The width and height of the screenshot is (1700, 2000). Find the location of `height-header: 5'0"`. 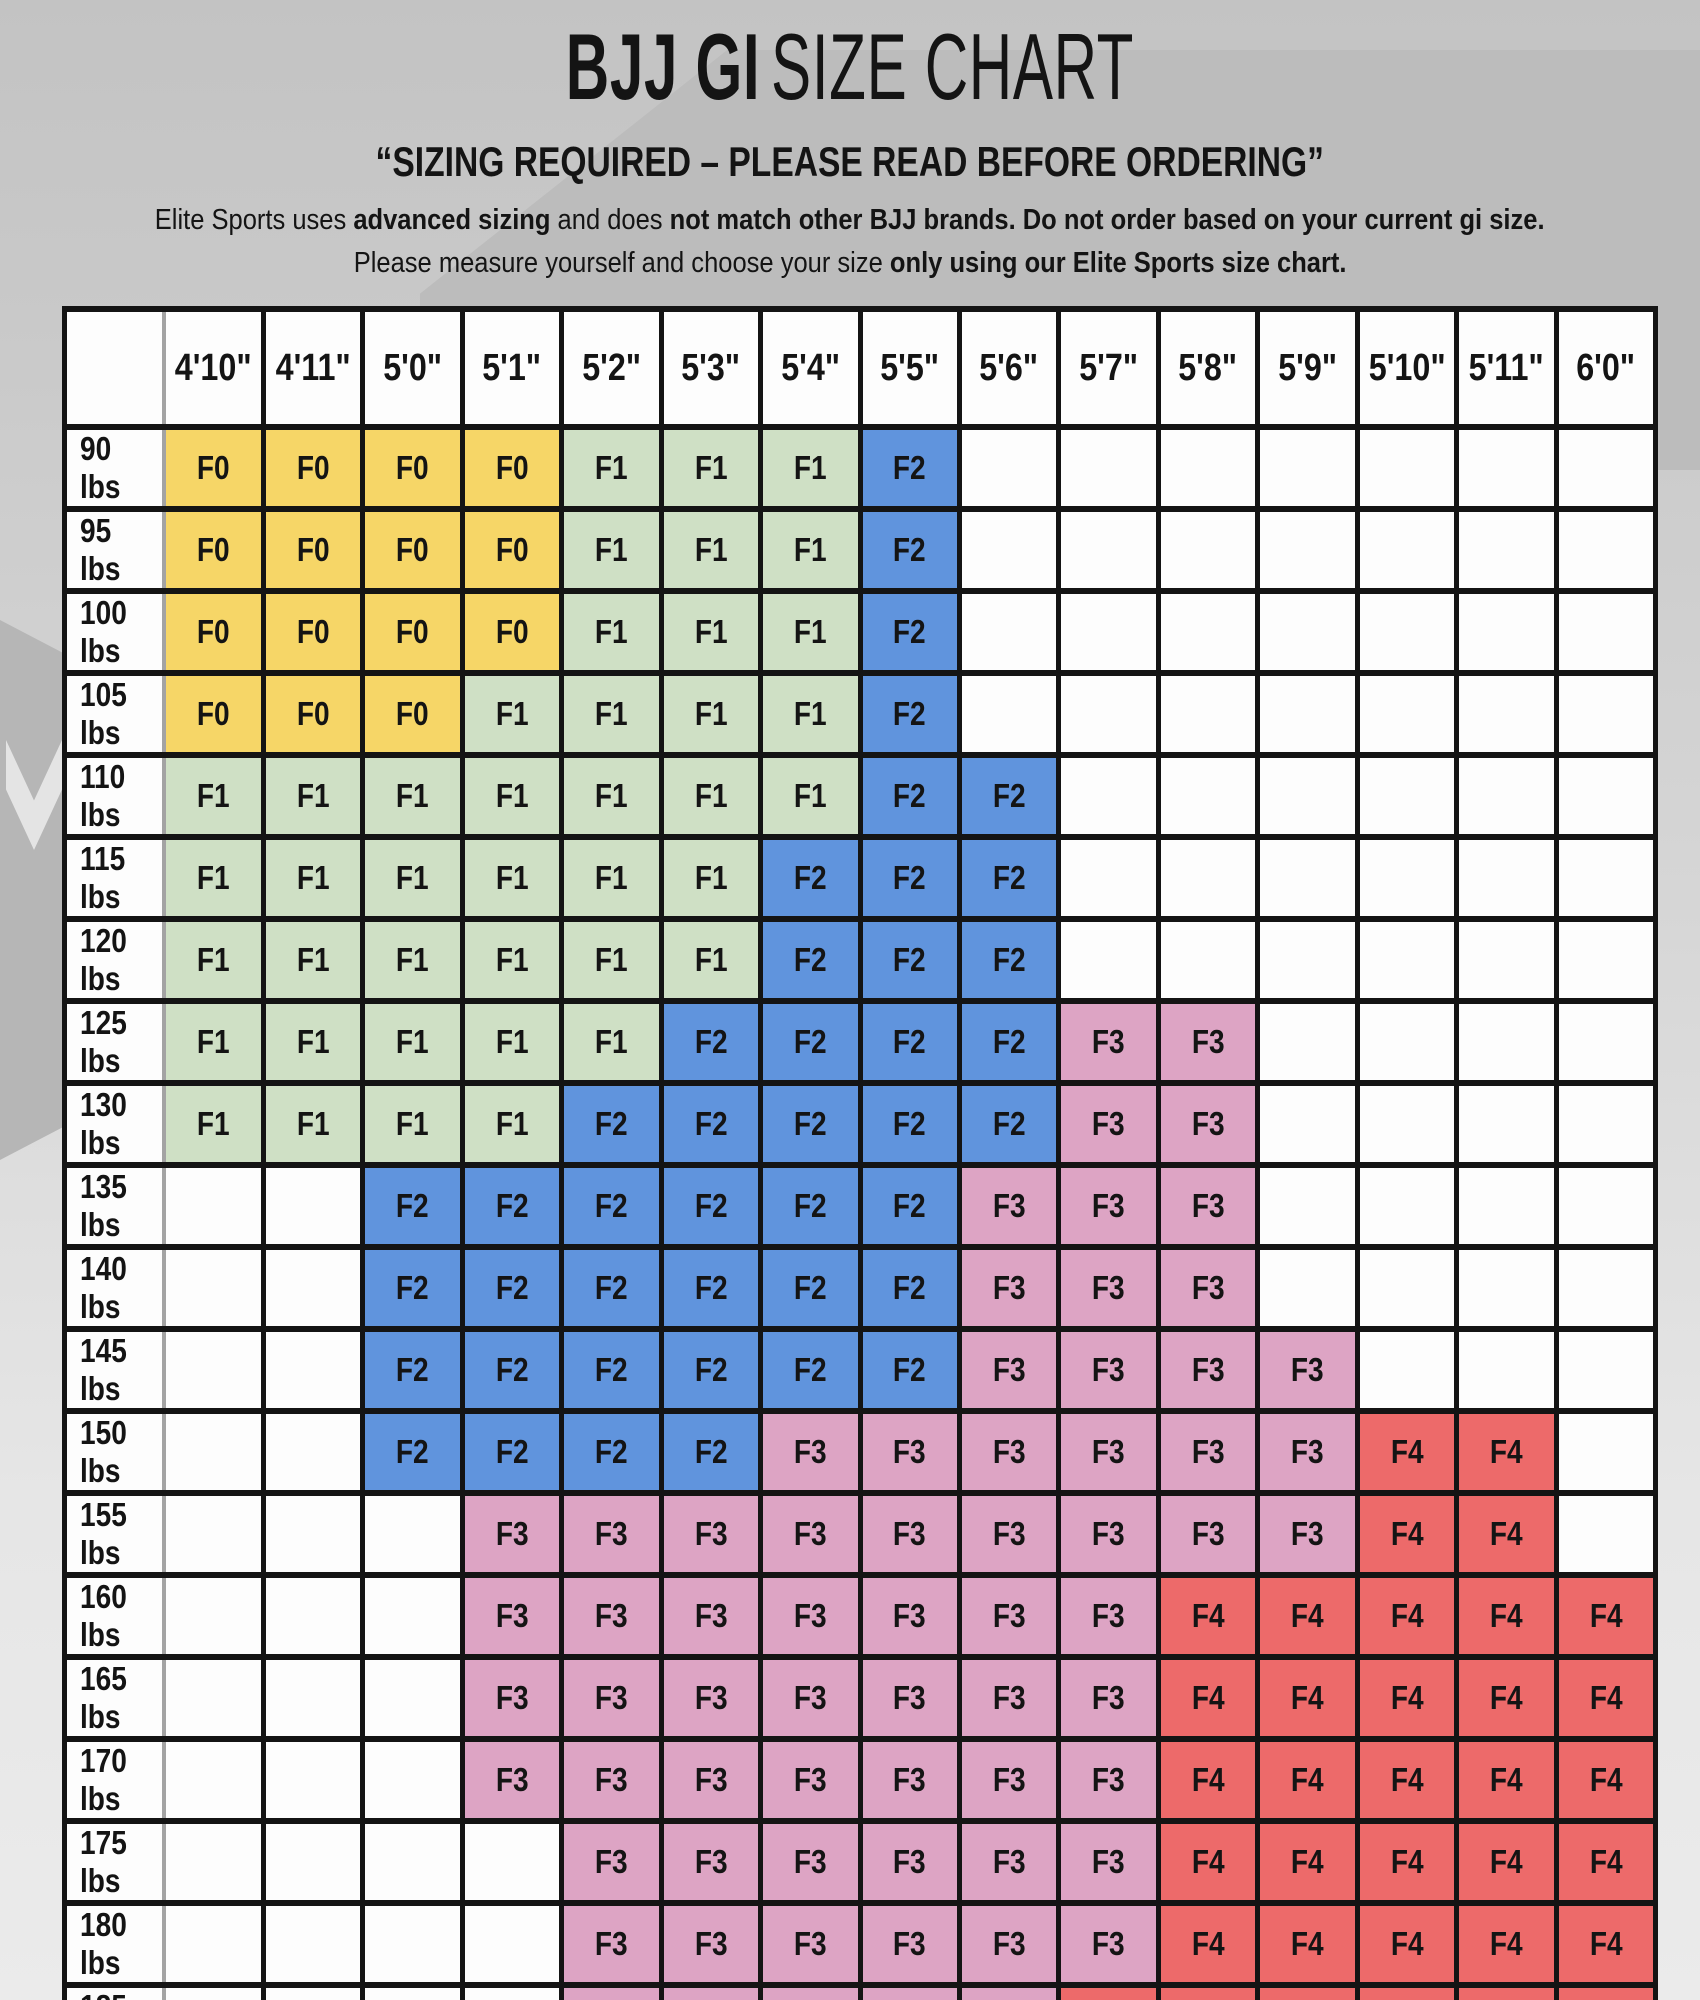

height-header: 5'0" is located at coordinates (412, 368).